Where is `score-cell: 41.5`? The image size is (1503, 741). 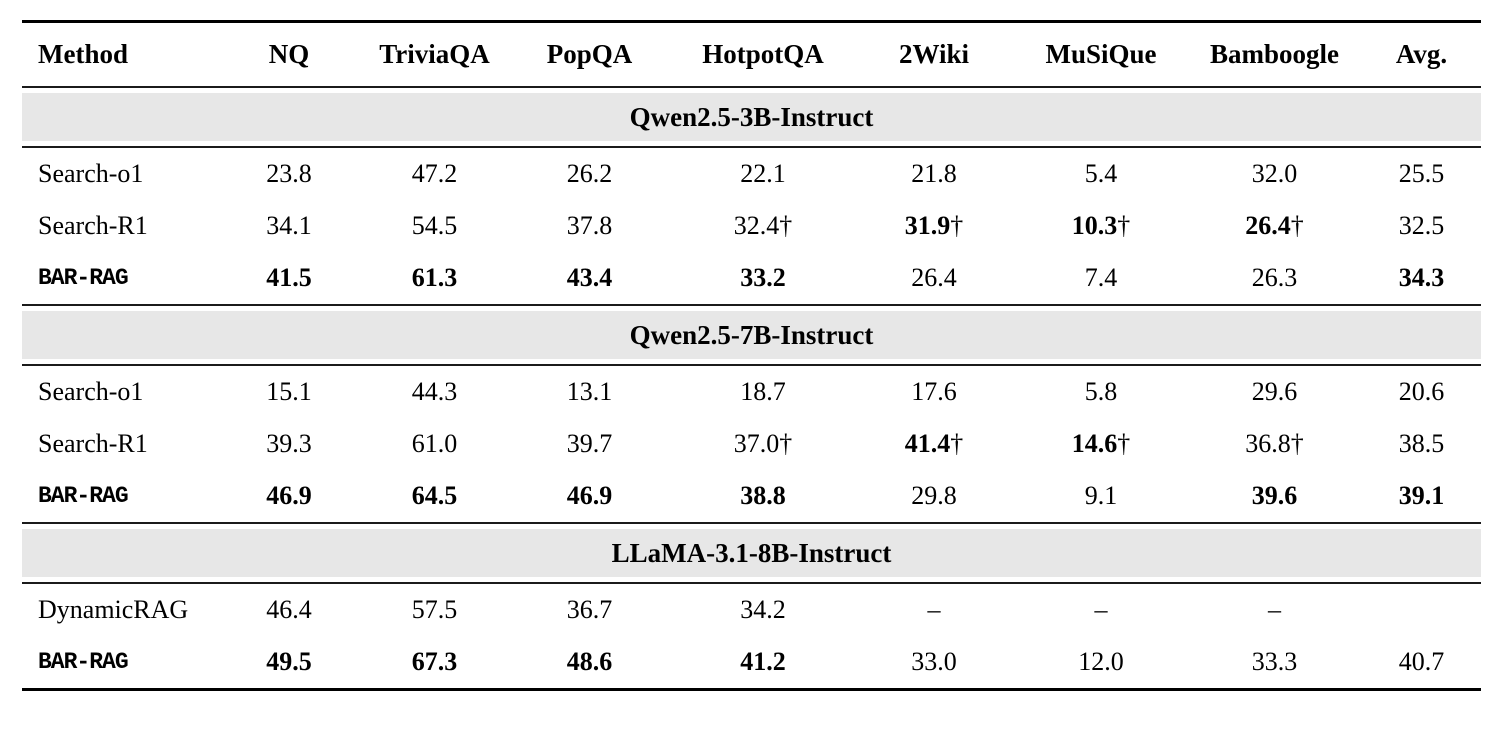
score-cell: 41.5 is located at coordinates (289, 278).